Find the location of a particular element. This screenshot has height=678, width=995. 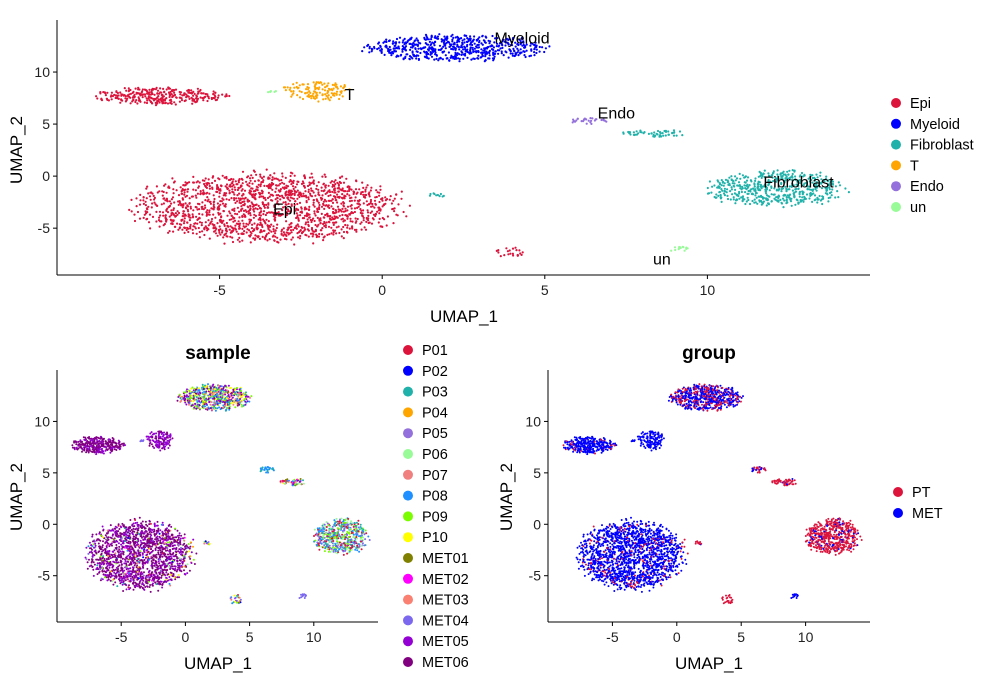

cluster-label: Endo is located at coordinates (616, 114).